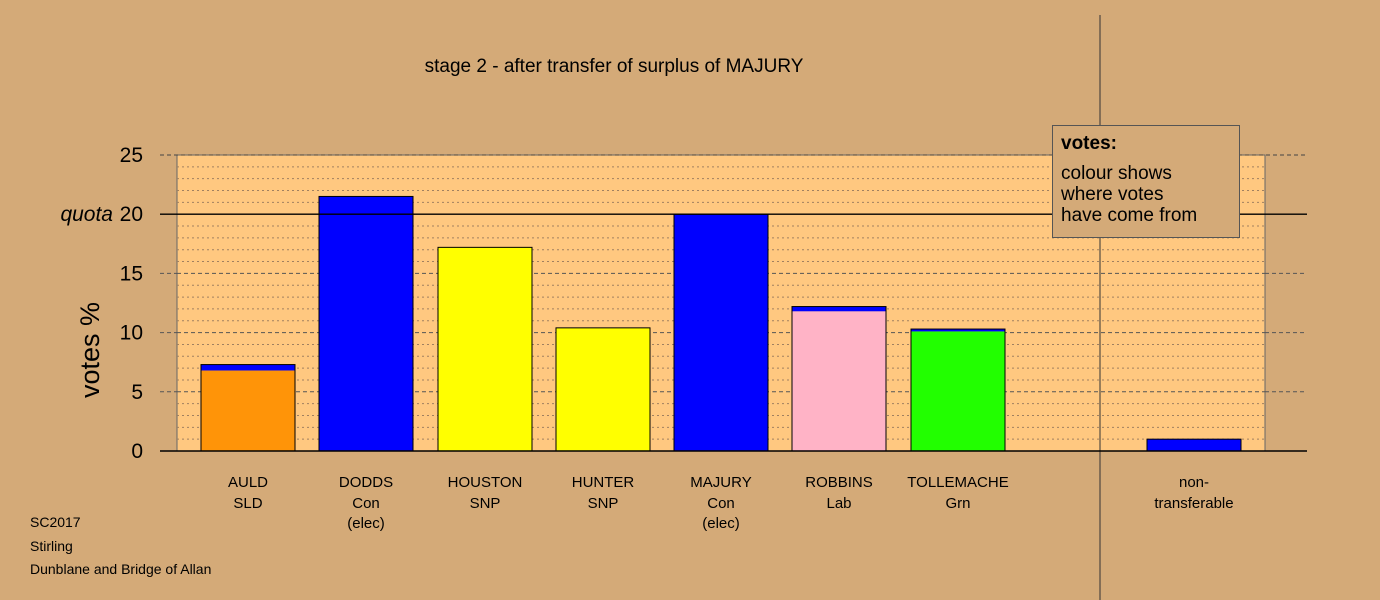 This screenshot has width=1380, height=600. Describe the element at coordinates (603, 482) in the screenshot. I see `x-label-name: HUNTER` at that location.